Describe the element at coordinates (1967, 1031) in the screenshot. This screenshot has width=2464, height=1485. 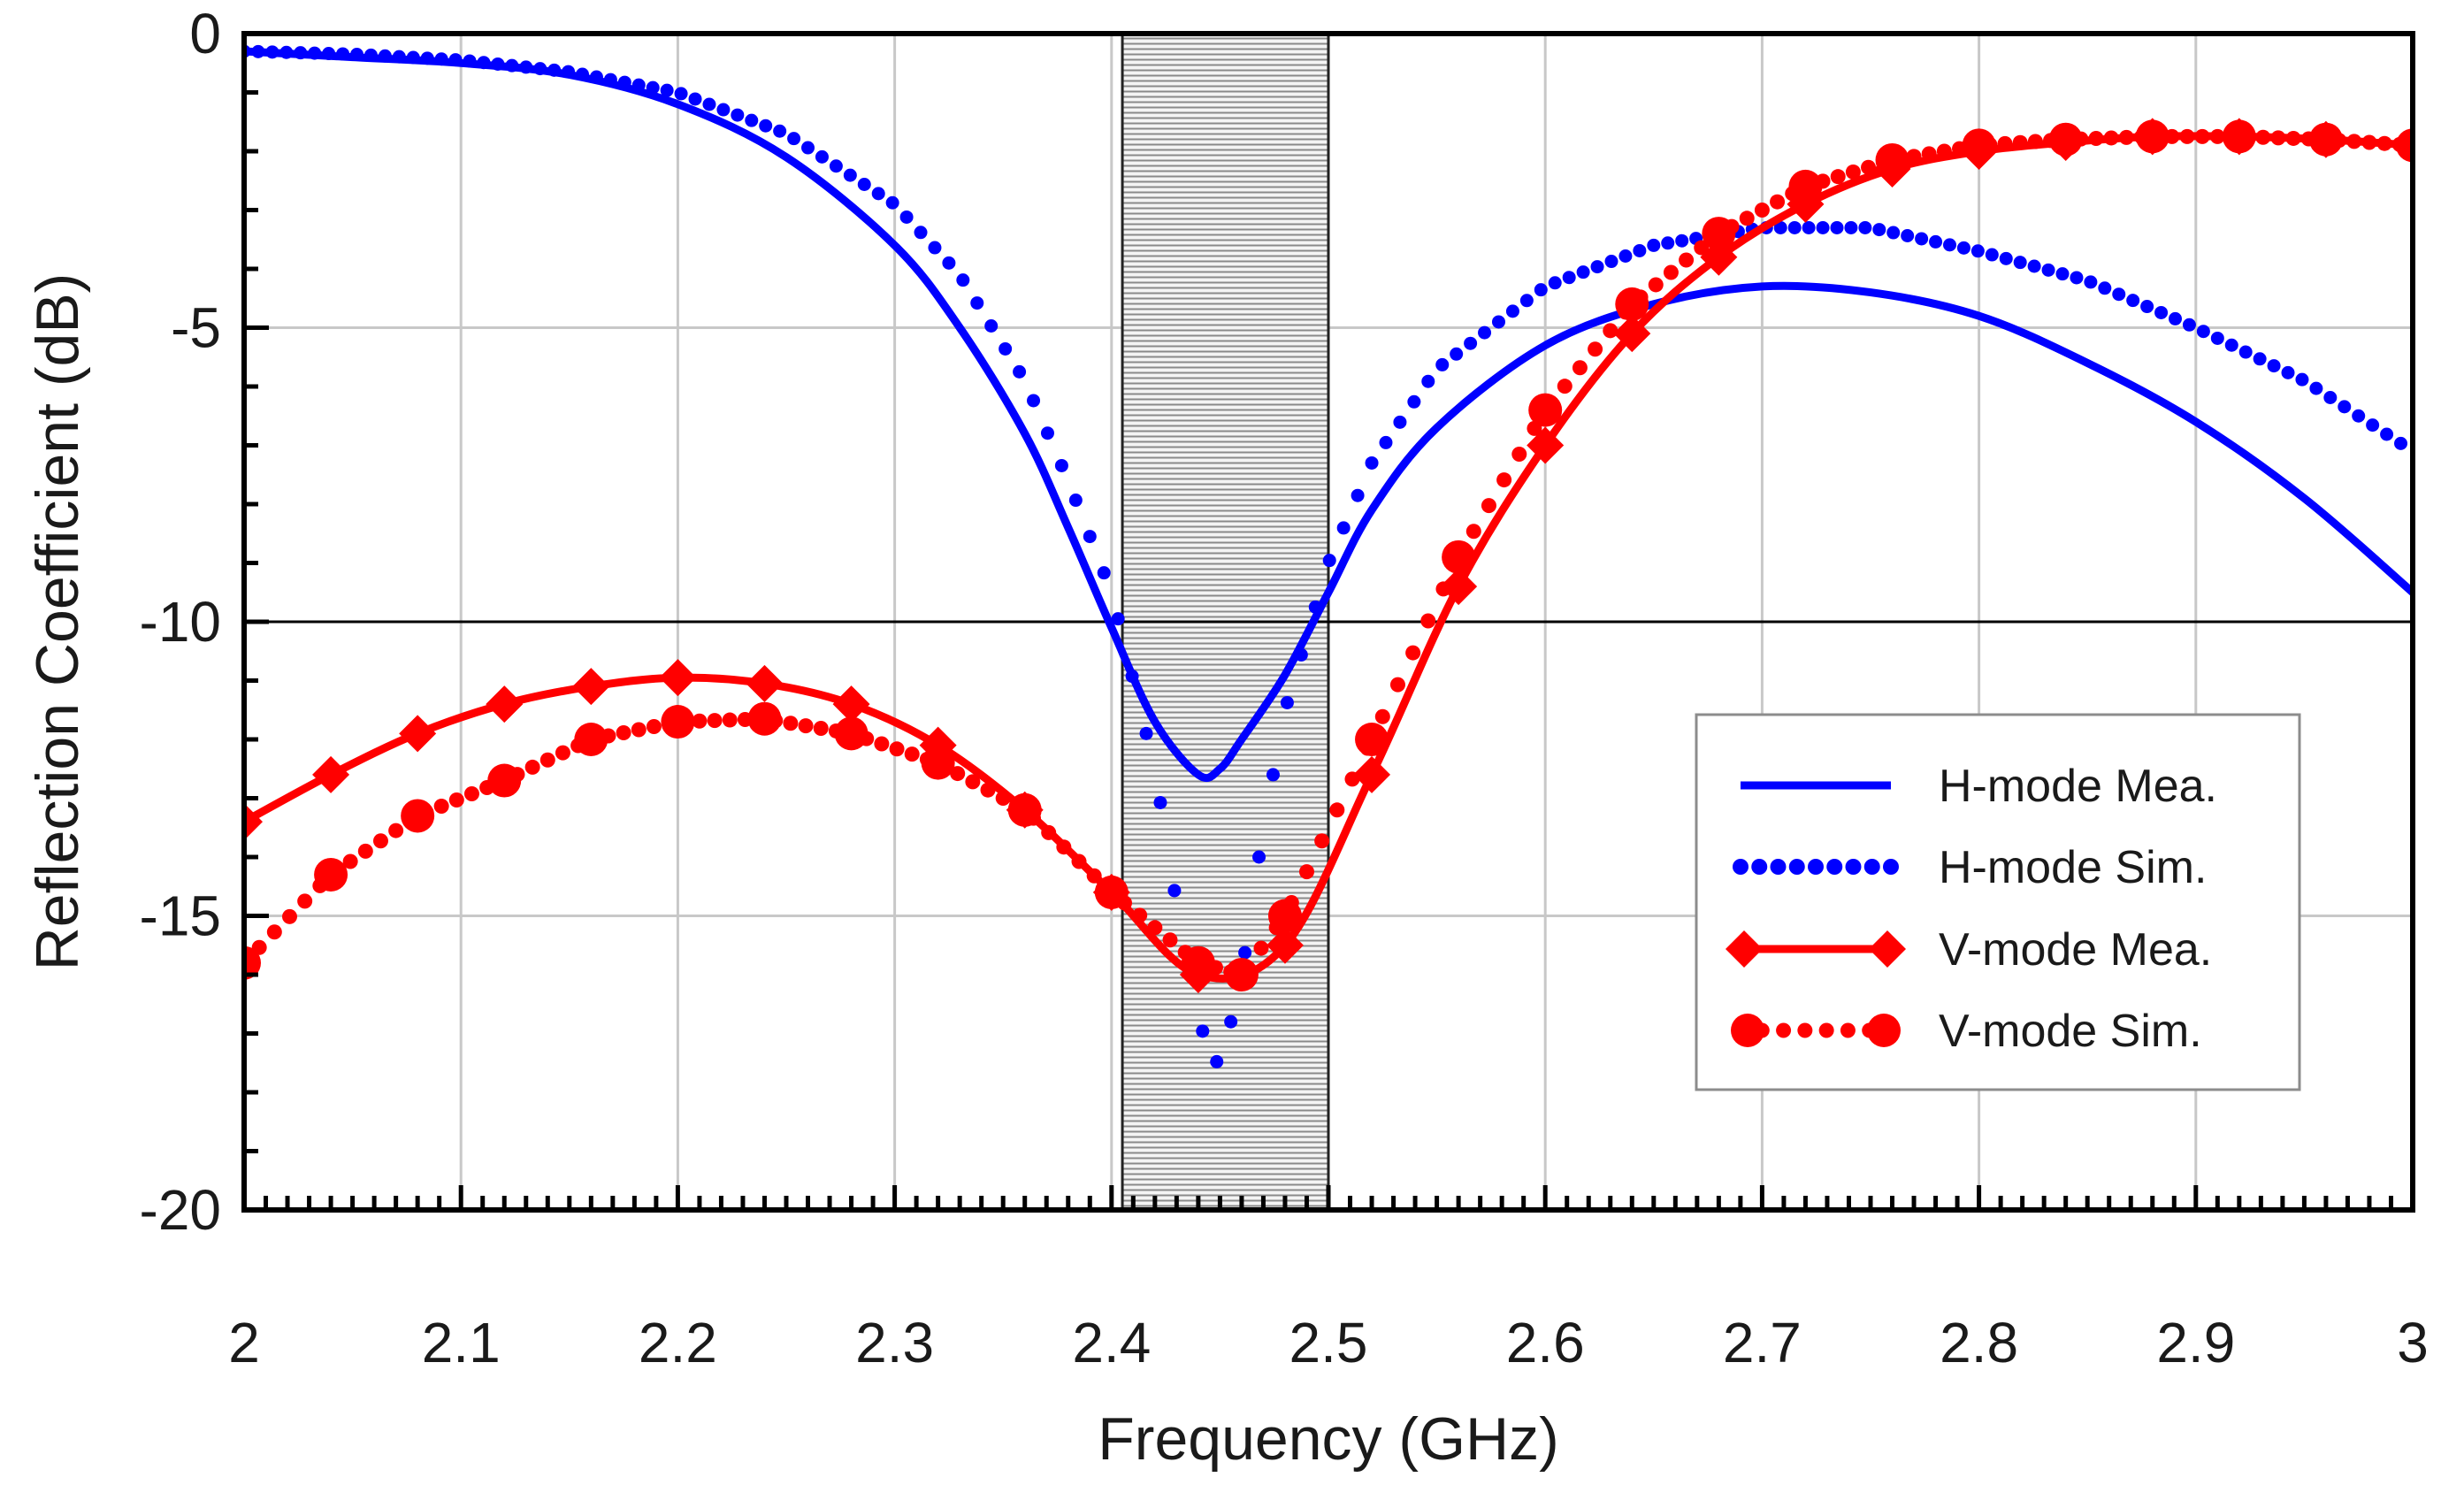
I see `legend-item-3: V-mode Sim.` at that location.